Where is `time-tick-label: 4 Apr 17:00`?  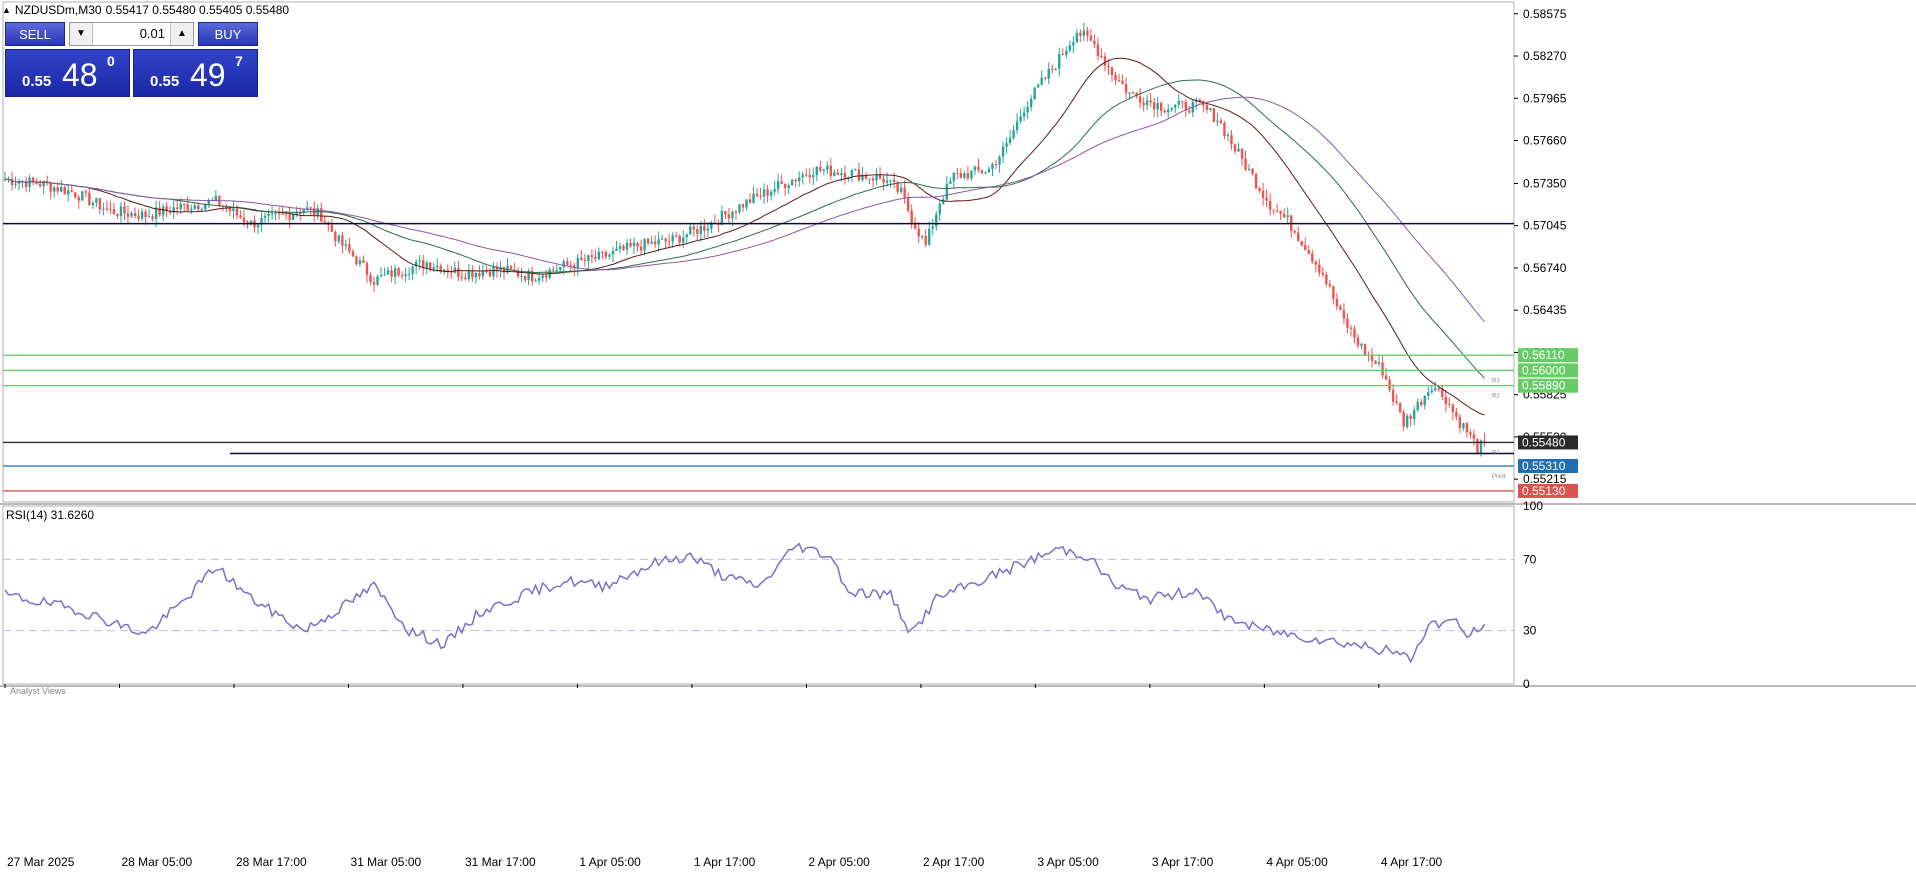 time-tick-label: 4 Apr 17:00 is located at coordinates (1412, 862).